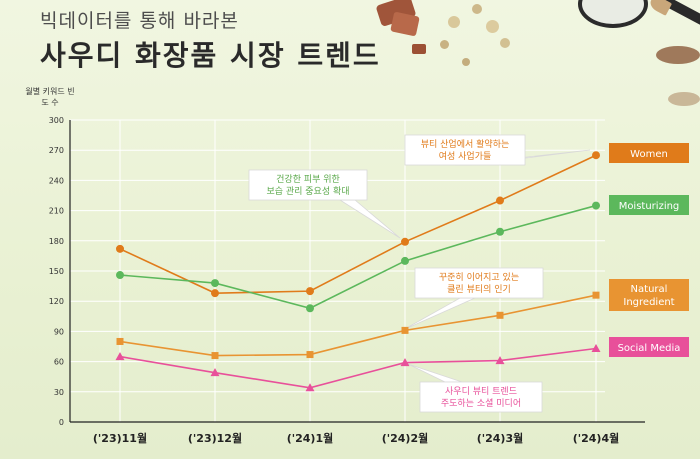 The image size is (700, 459). What do you see at coordinates (308, 179) in the screenshot?
I see `annotation-text: 건강한 피부 위한` at bounding box center [308, 179].